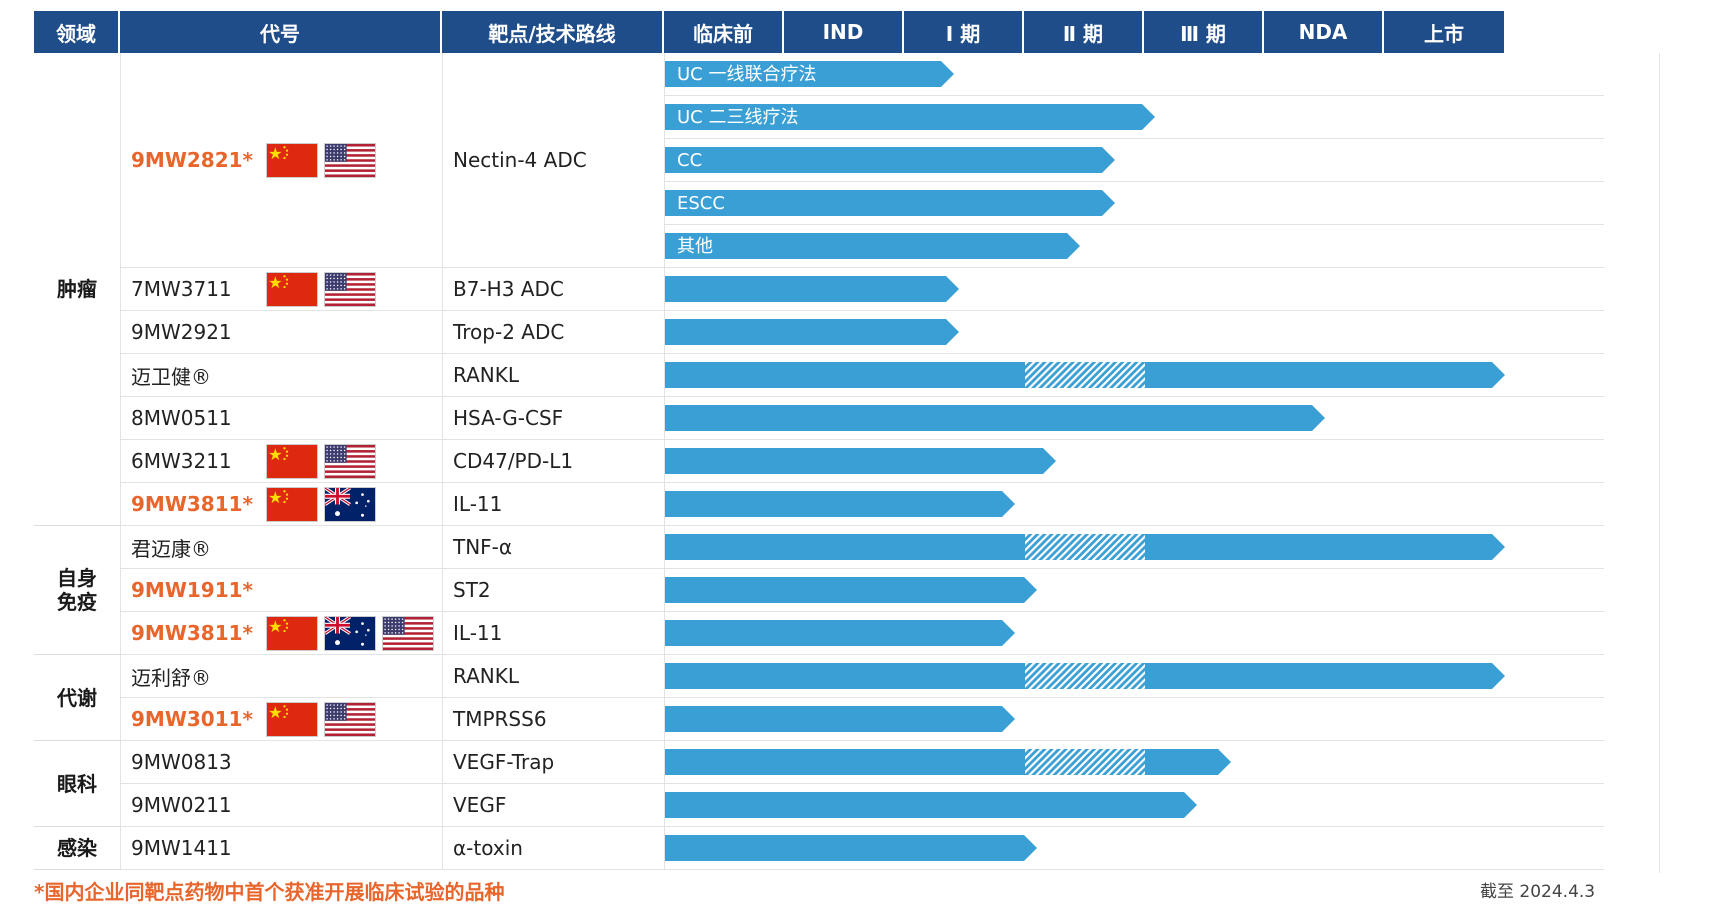  What do you see at coordinates (472, 590) in the screenshot?
I see `program-target: ST2` at bounding box center [472, 590].